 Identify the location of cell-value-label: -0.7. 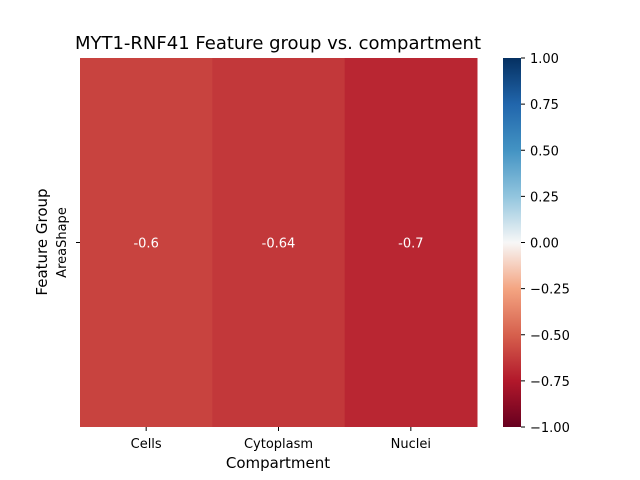
(410, 244).